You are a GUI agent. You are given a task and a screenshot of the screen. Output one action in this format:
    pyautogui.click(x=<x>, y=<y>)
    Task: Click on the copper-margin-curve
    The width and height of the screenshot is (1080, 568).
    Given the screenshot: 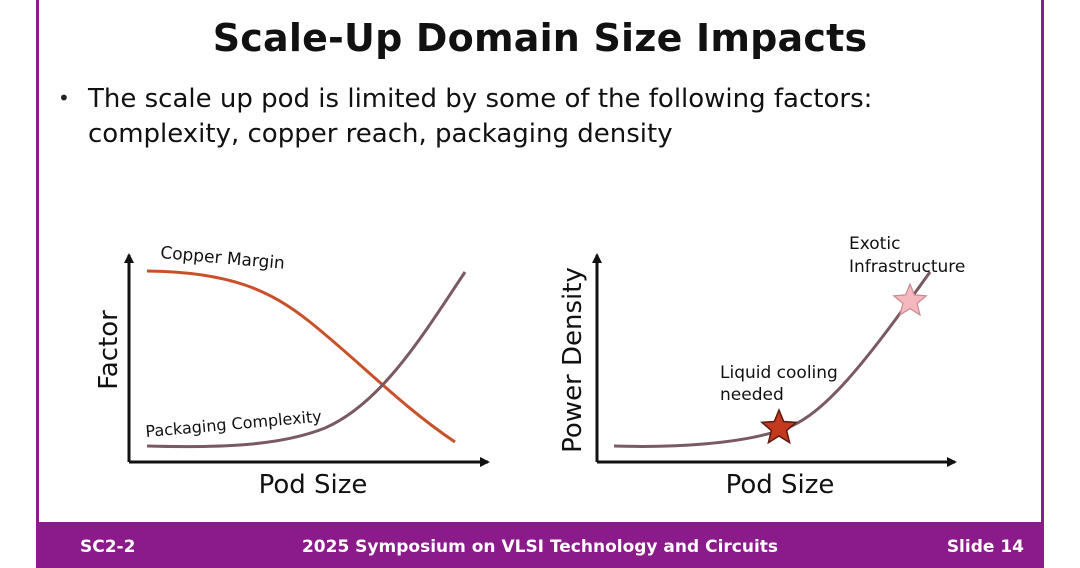 What is the action you would take?
    pyautogui.click(x=301, y=356)
    